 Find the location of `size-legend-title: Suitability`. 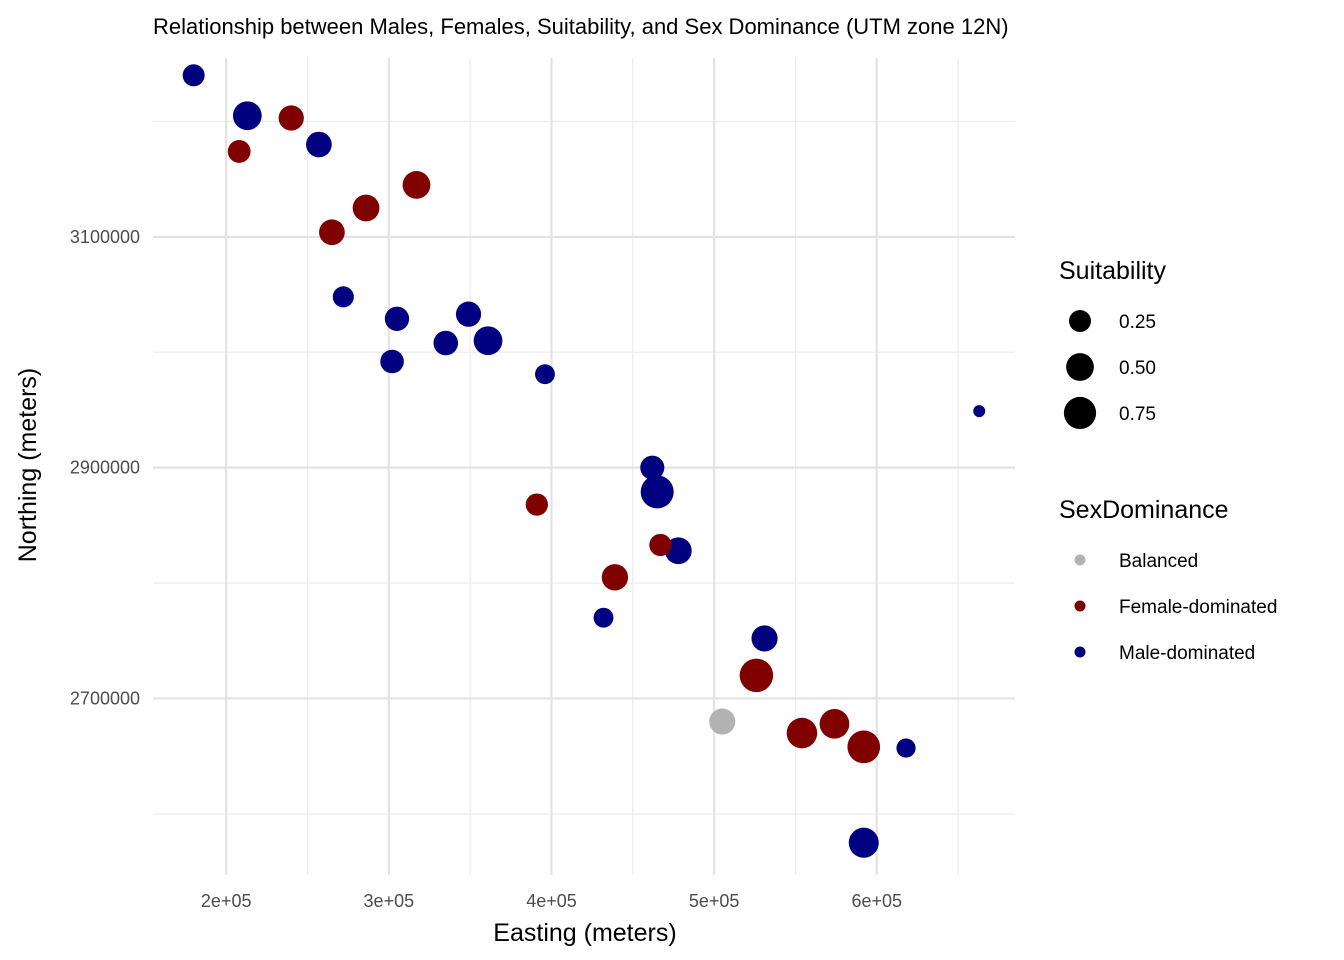

size-legend-title: Suitability is located at coordinates (1112, 271).